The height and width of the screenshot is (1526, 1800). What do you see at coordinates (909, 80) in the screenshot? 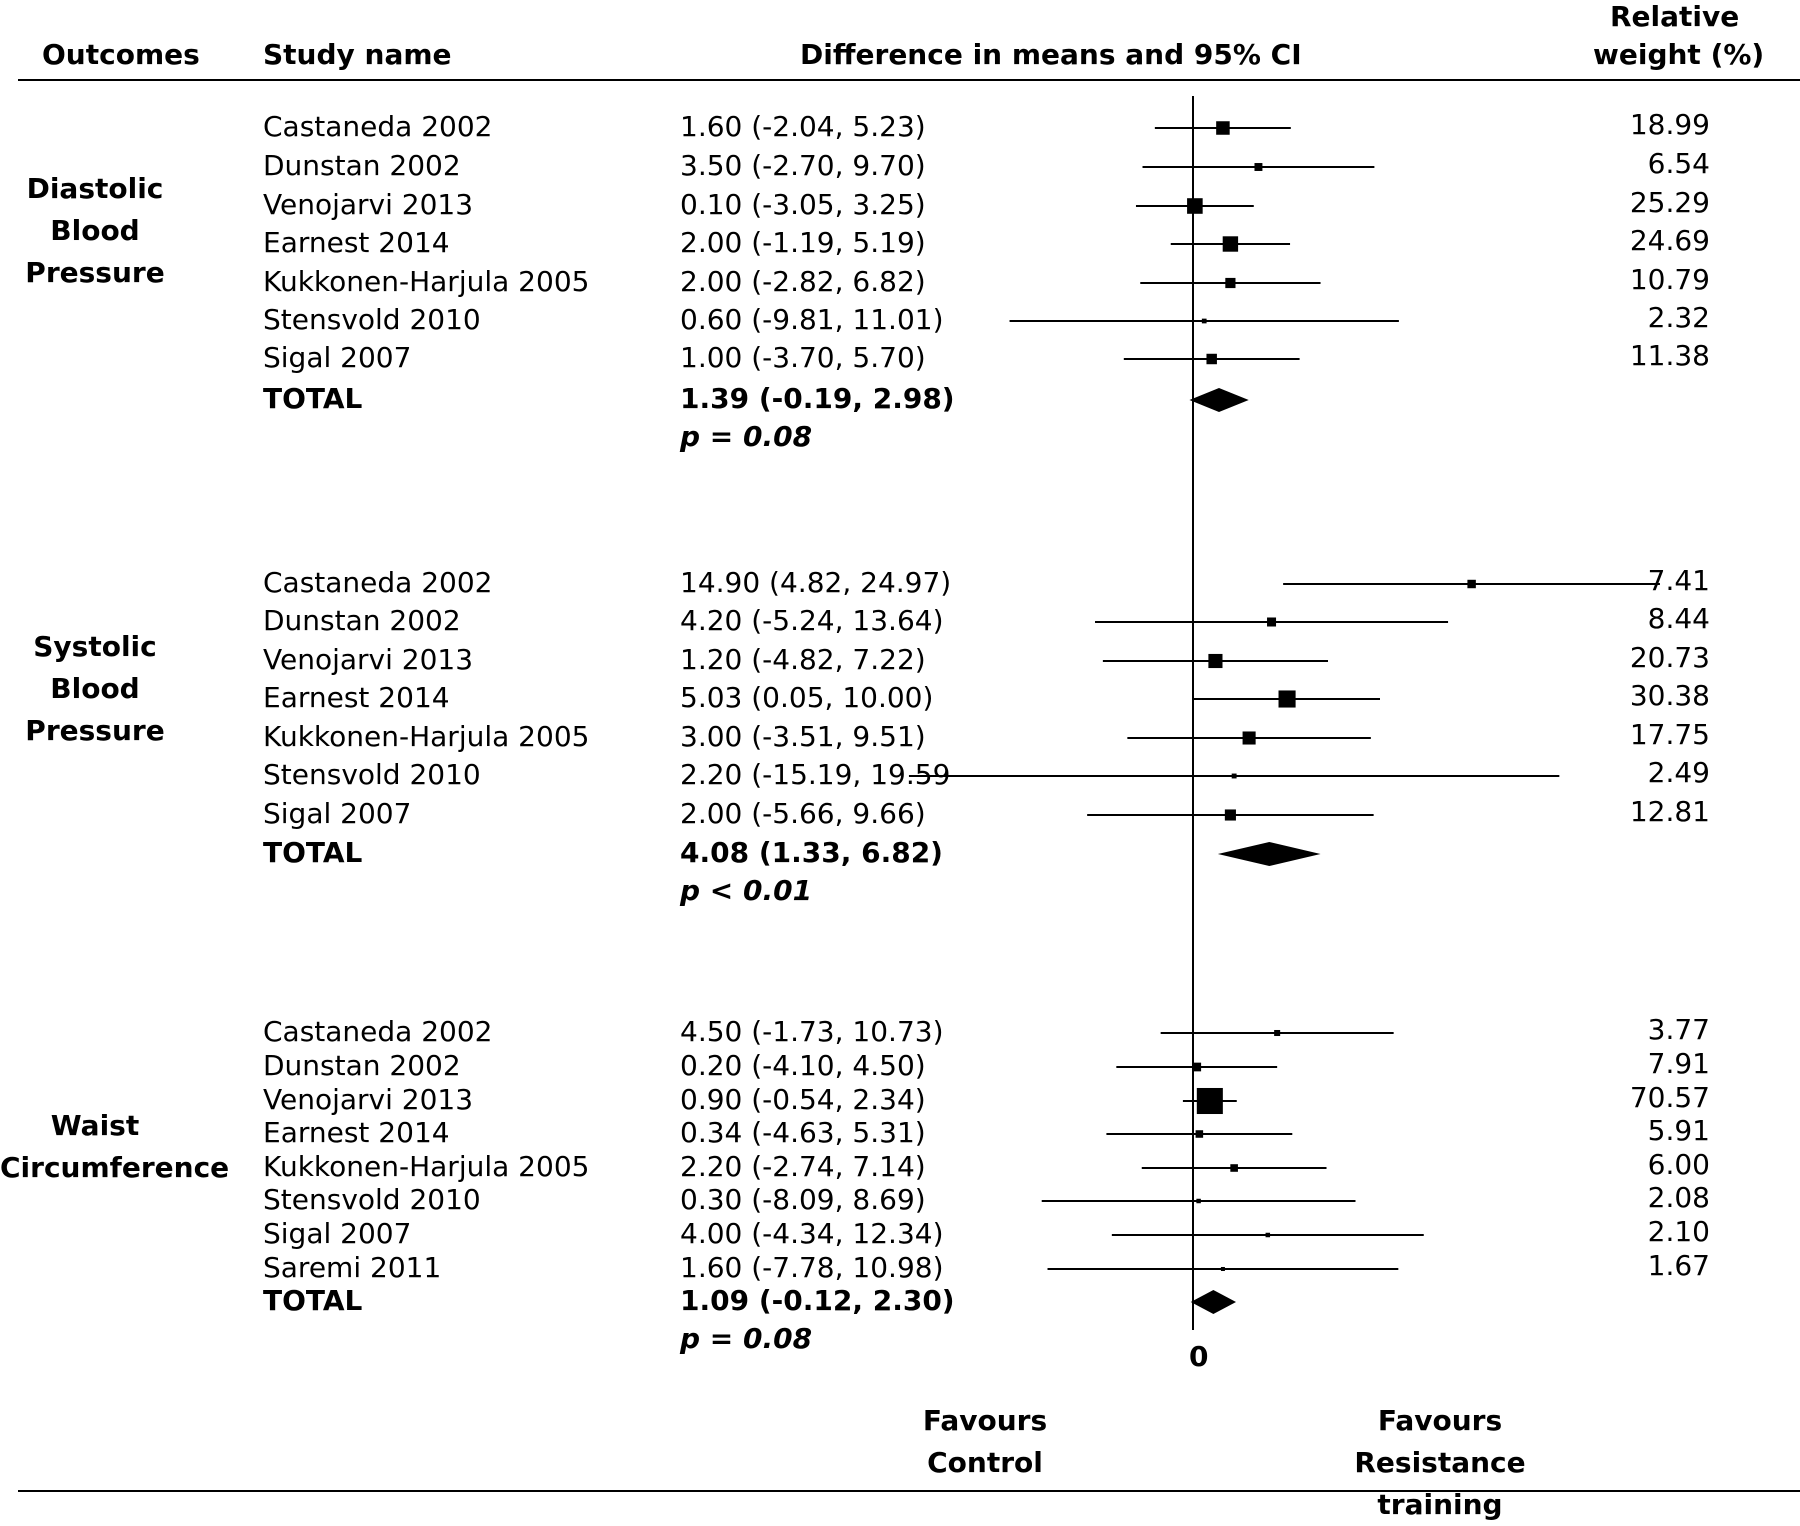
I see `top-rule` at bounding box center [909, 80].